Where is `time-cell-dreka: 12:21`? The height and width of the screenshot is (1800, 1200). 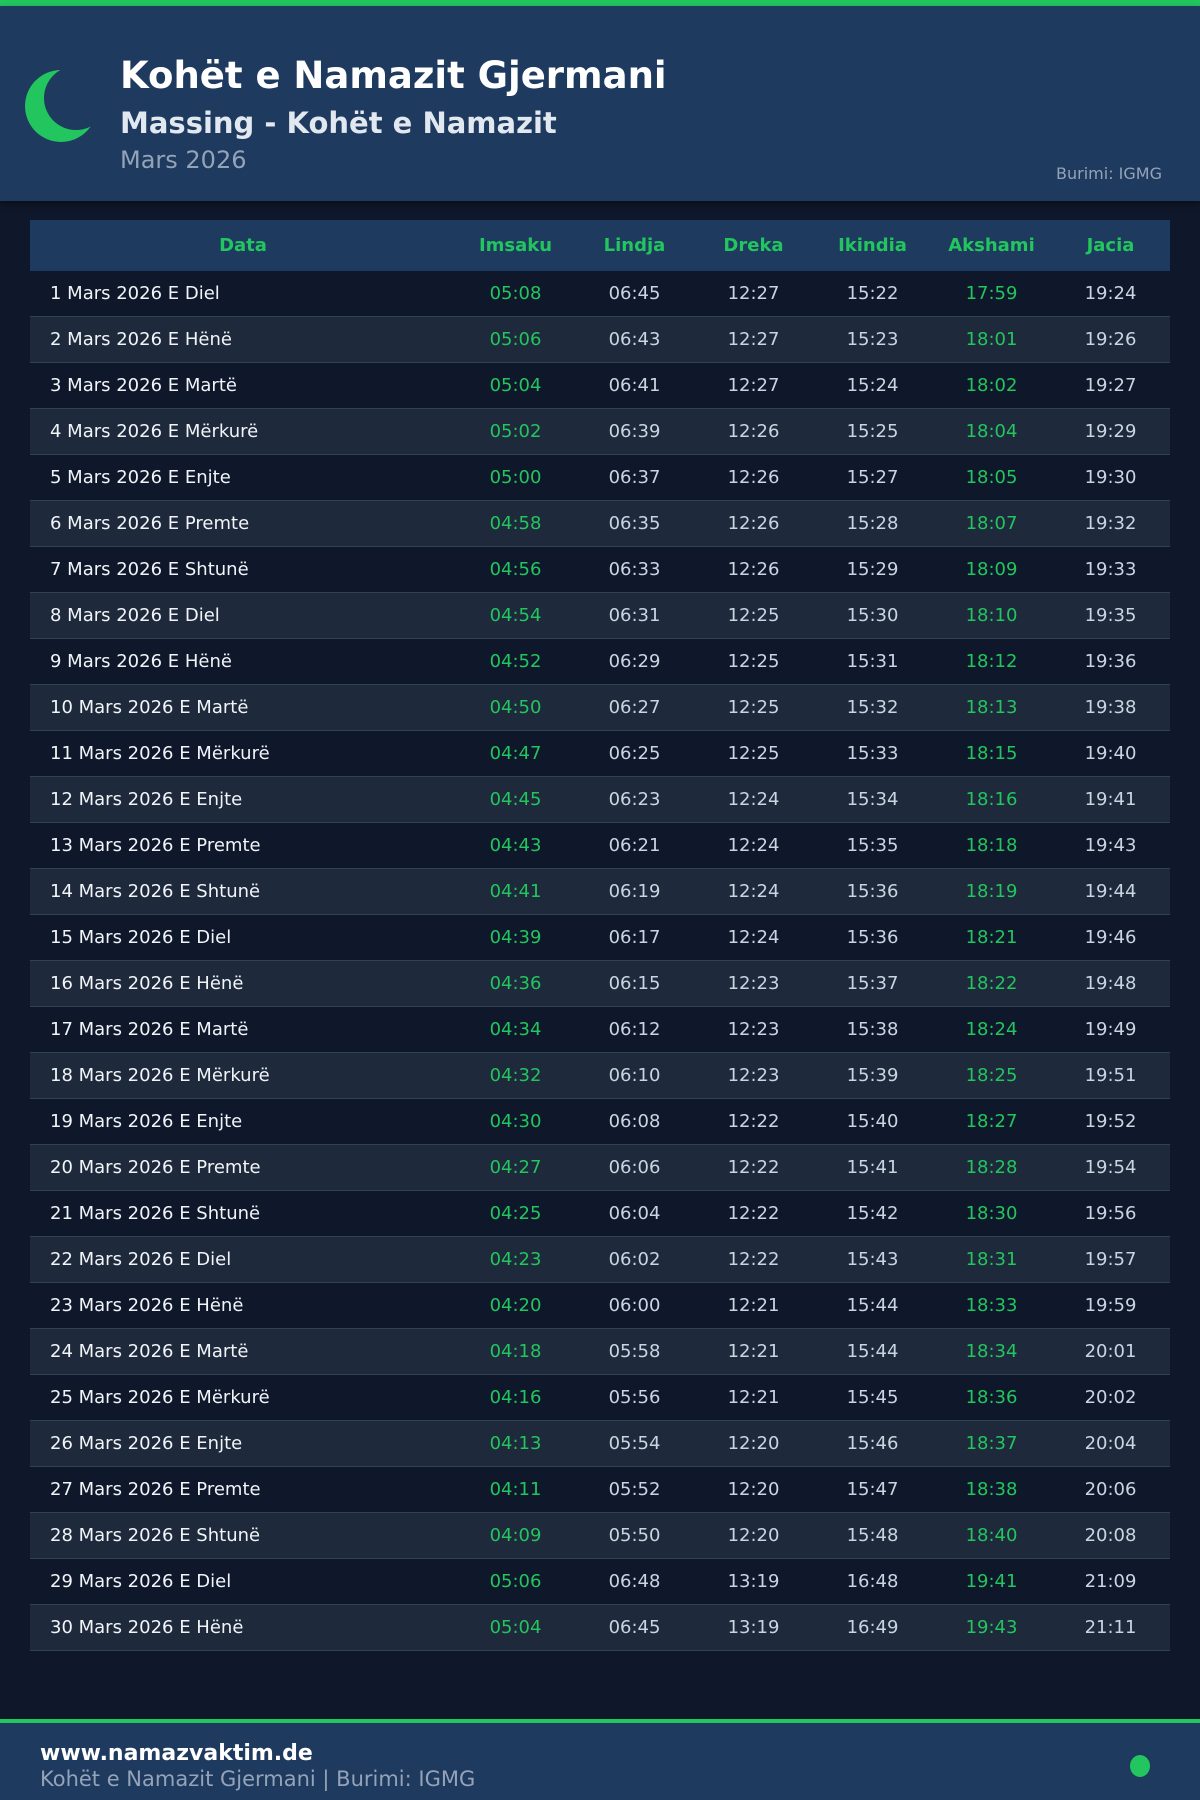 time-cell-dreka: 12:21 is located at coordinates (753, 1351).